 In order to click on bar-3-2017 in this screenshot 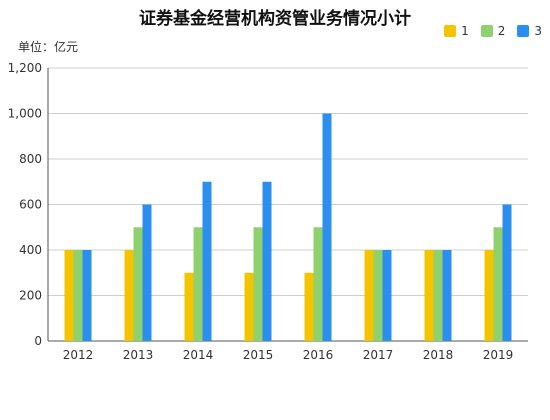, I will do `click(387, 295)`.